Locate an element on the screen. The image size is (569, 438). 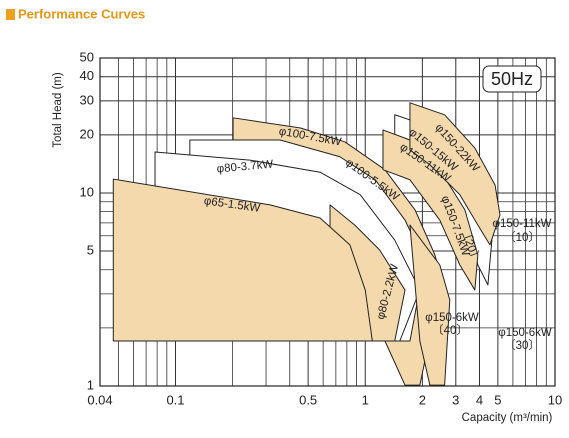
badge: 50Hz is located at coordinates (512, 79).